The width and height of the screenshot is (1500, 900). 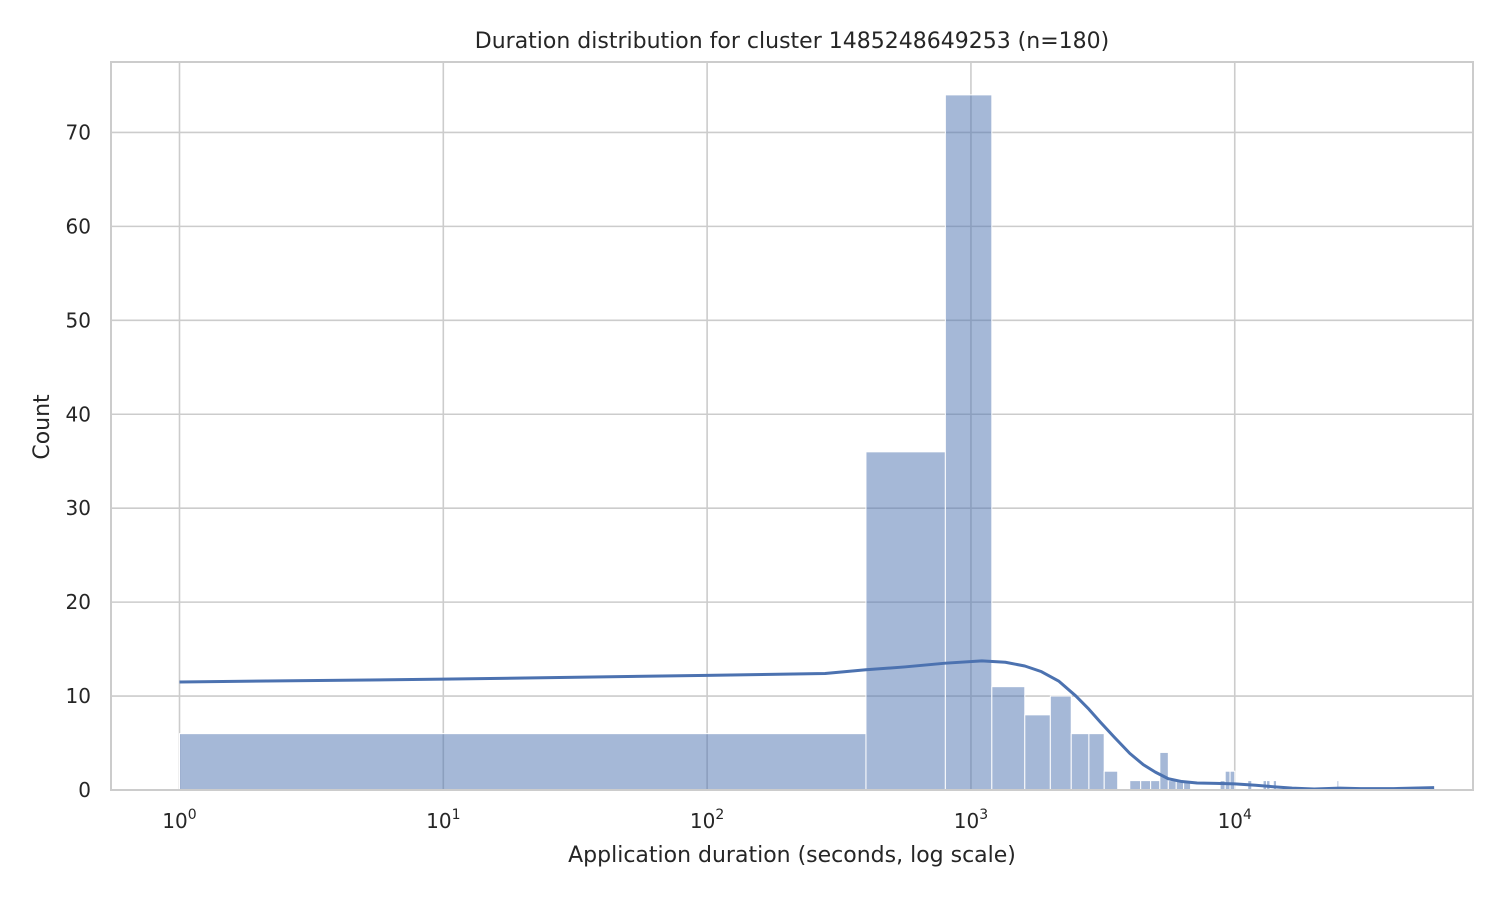 I want to click on x-tick-label: 10², so click(x=707, y=820).